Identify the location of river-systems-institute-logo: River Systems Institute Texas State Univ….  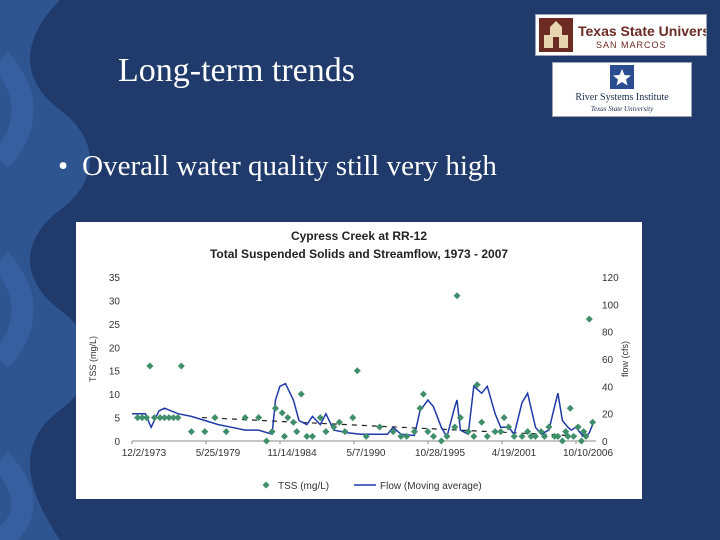
(622, 89).